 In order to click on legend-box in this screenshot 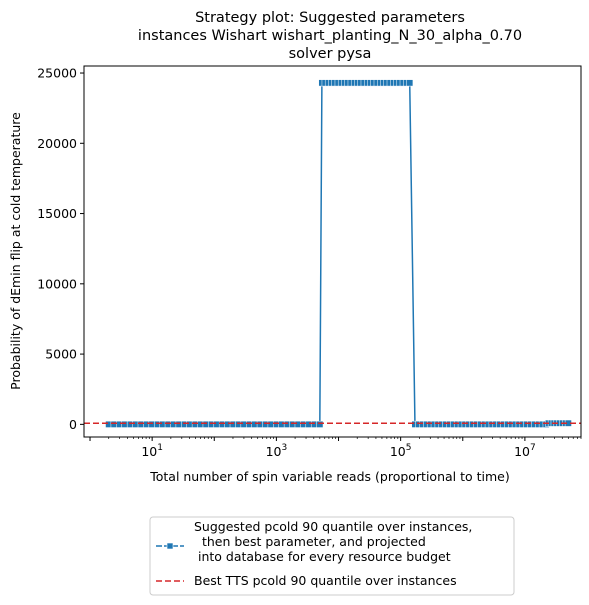, I will do `click(332, 556)`.